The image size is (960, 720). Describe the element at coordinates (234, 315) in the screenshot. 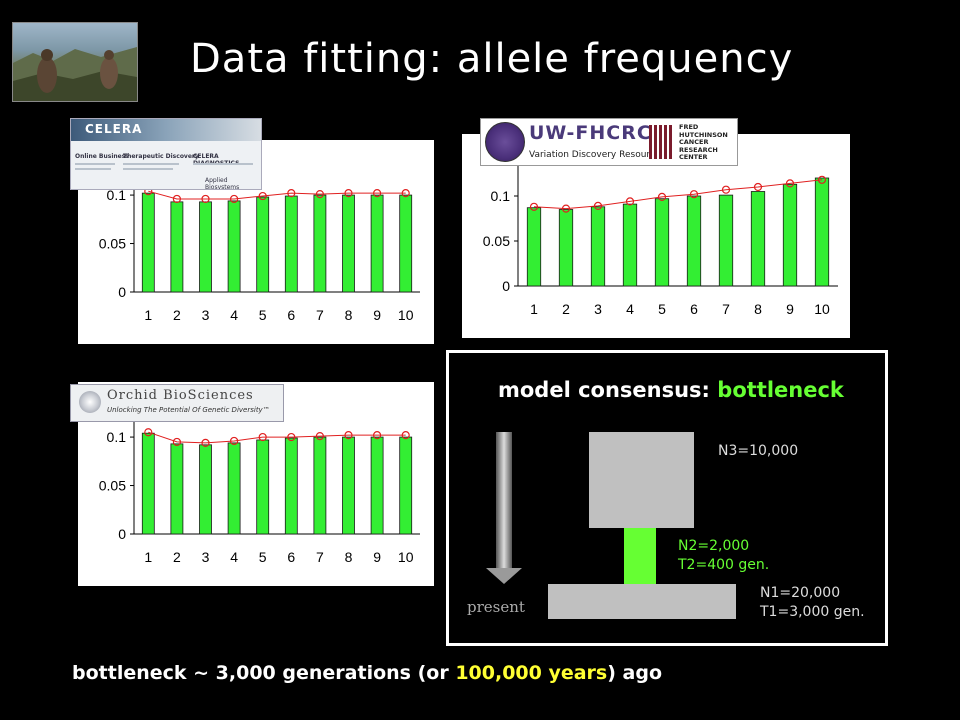

I see `chart-x-tick-label: 4` at that location.